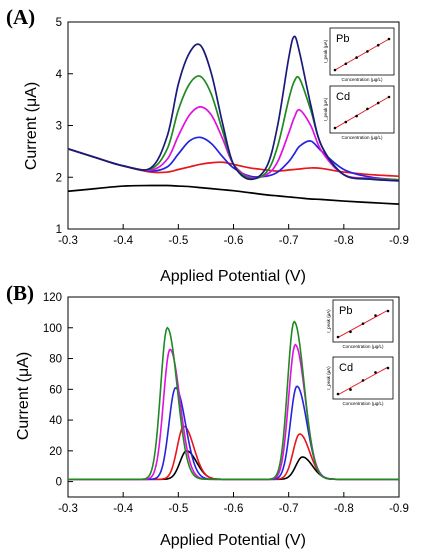 Image resolution: width=422 pixels, height=555 pixels. What do you see at coordinates (20, 293) in the screenshot?
I see `panel-b-label: (B)` at bounding box center [20, 293].